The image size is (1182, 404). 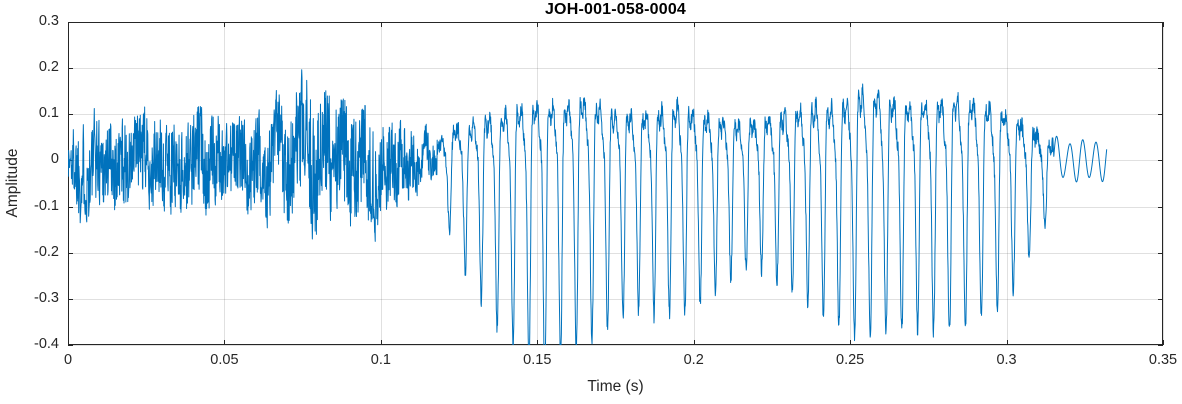 What do you see at coordinates (46, 251) in the screenshot?
I see `y-tick-label: -0.2` at bounding box center [46, 251].